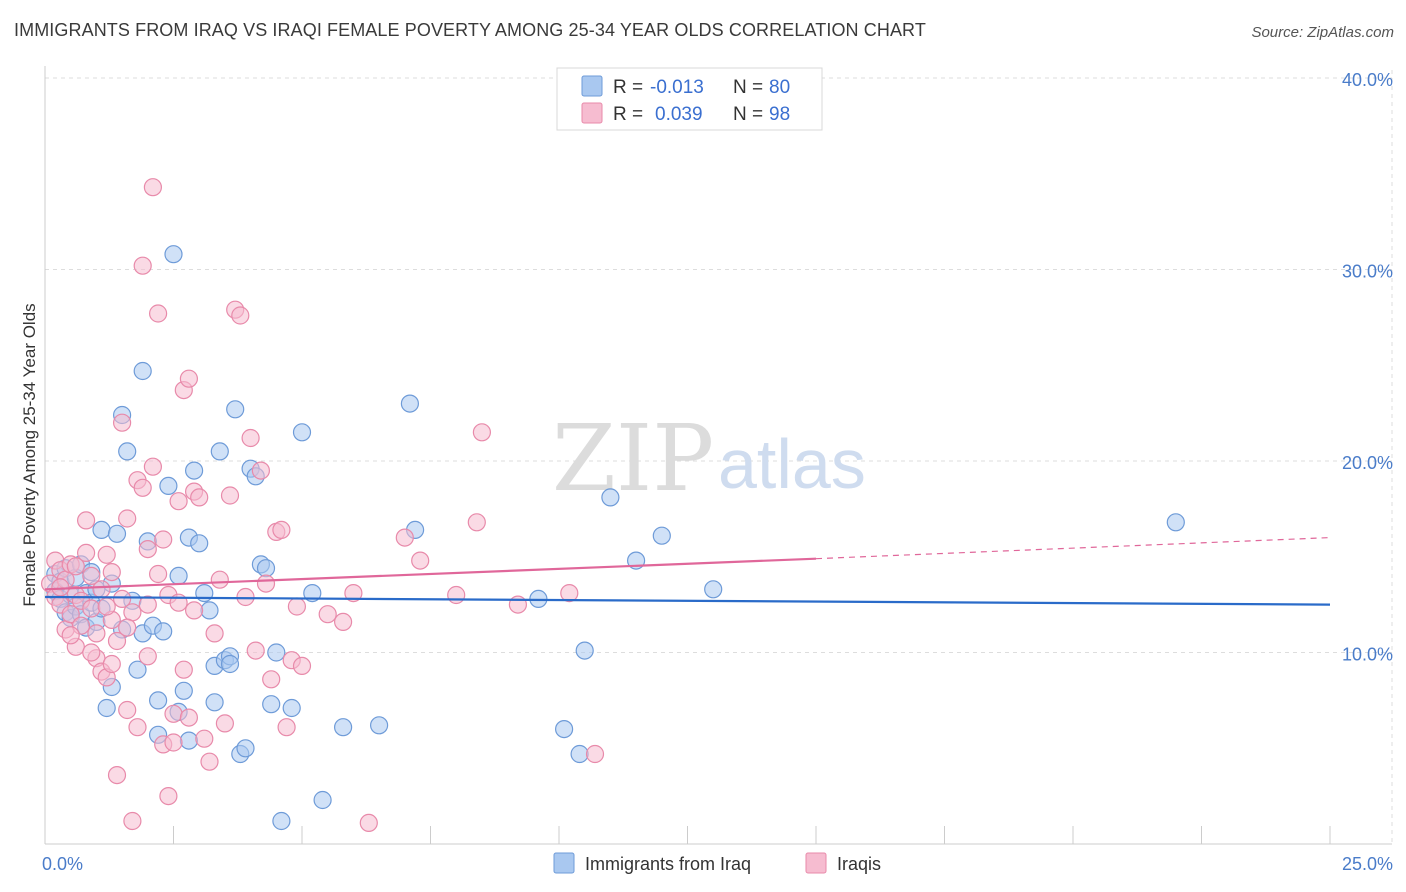 The image size is (1406, 892). I want to click on legend: Immigrants from Iraq Iraqis, so click(717, 863).